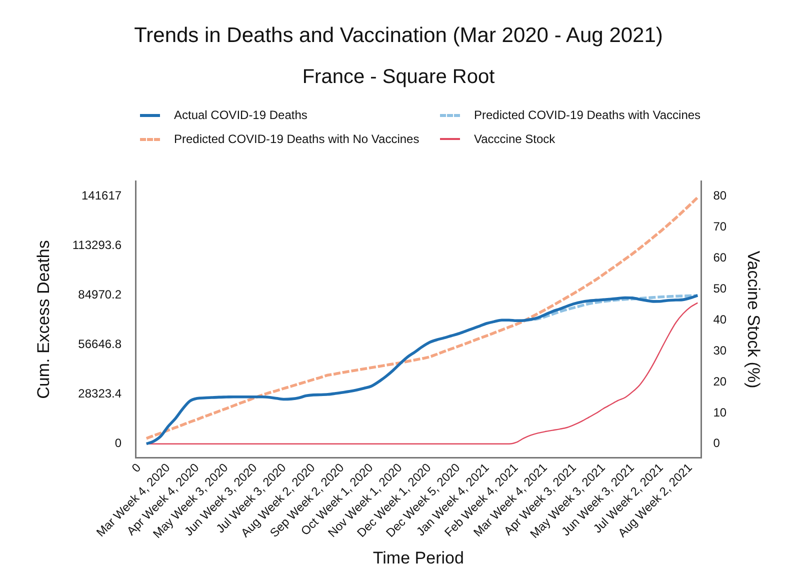 The image size is (797, 581). What do you see at coordinates (241, 115) in the screenshot?
I see `legend-label: Actual COVID-19 Deaths` at bounding box center [241, 115].